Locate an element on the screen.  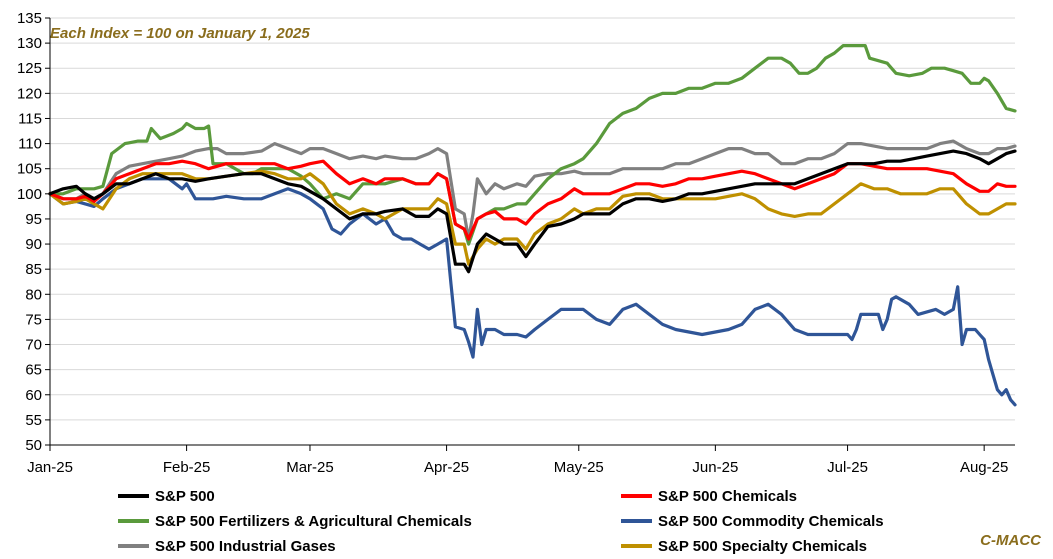
x-tick-label: Jul-25 is located at coordinates (847, 467).